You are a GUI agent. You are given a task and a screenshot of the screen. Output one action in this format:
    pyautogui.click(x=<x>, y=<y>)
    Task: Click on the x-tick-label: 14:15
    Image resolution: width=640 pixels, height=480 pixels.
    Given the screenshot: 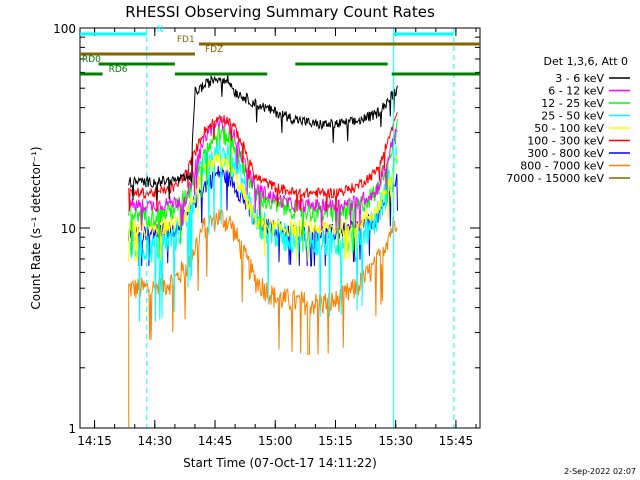 What is the action you would take?
    pyautogui.click(x=94, y=441)
    